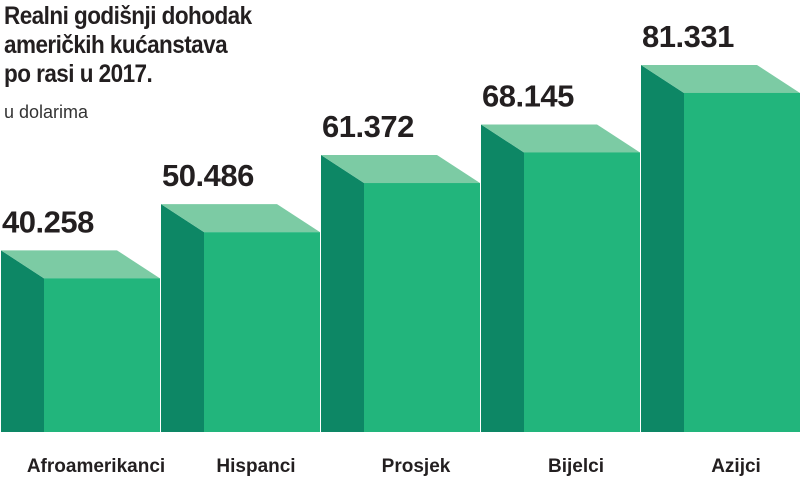 The image size is (800, 478). What do you see at coordinates (80, 264) in the screenshot?
I see `bar-top-afroamerikanci` at bounding box center [80, 264].